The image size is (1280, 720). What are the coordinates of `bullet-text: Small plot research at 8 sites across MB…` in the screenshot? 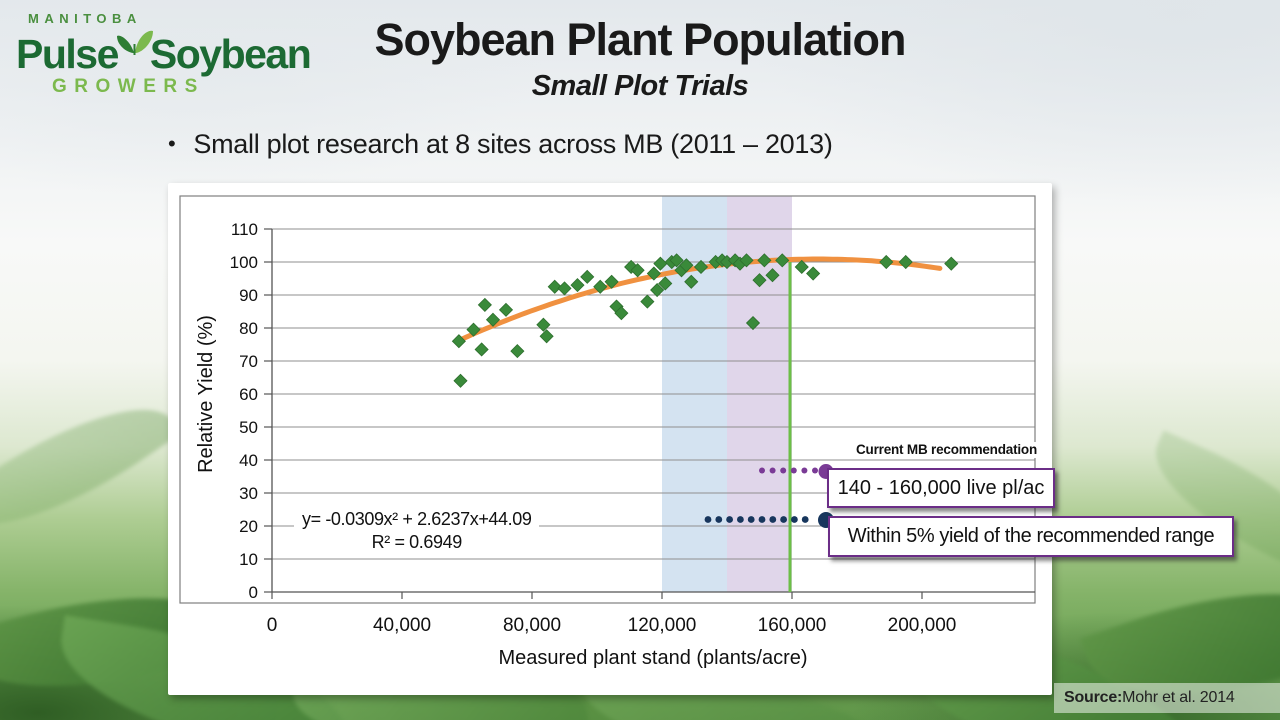 It's located at (513, 144).